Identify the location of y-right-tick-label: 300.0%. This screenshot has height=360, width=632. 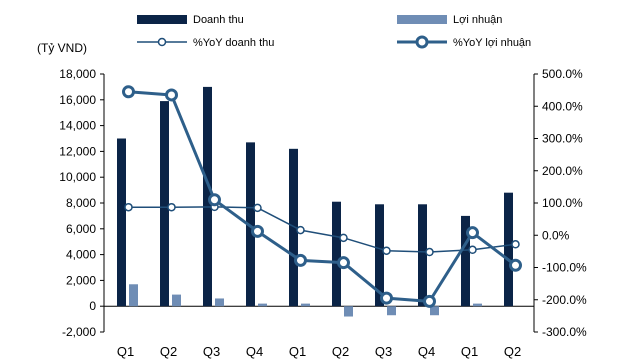
(562, 139).